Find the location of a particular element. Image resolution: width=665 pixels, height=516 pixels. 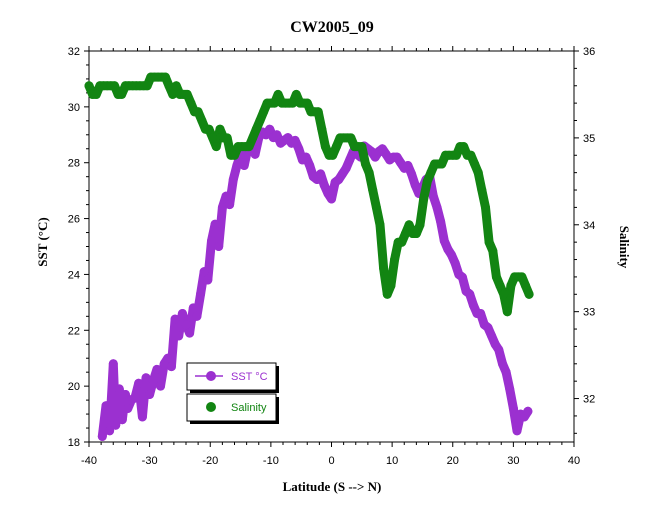

x-tick-label: 30 is located at coordinates (513, 461).